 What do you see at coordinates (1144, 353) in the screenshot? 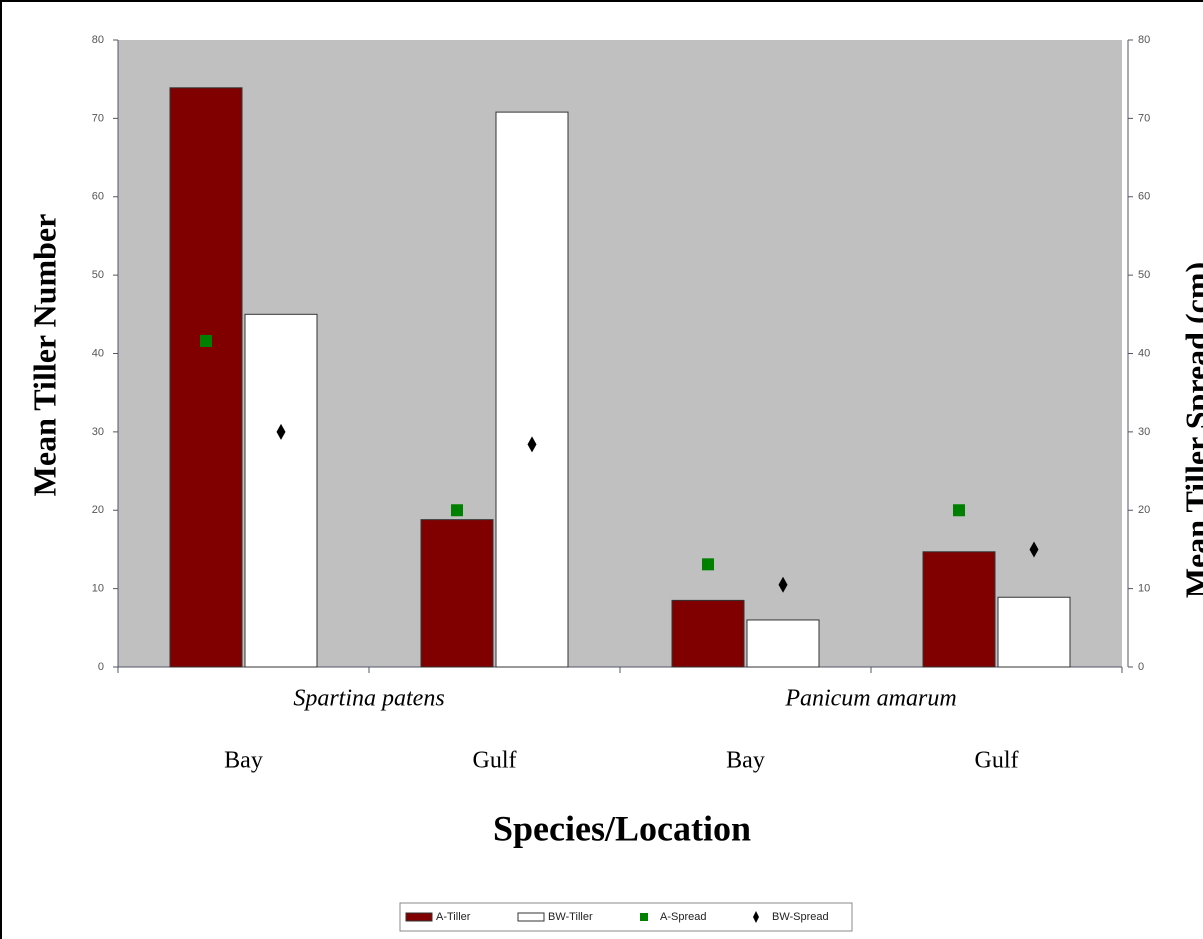
I see `y2-tick-label: 40` at bounding box center [1144, 353].